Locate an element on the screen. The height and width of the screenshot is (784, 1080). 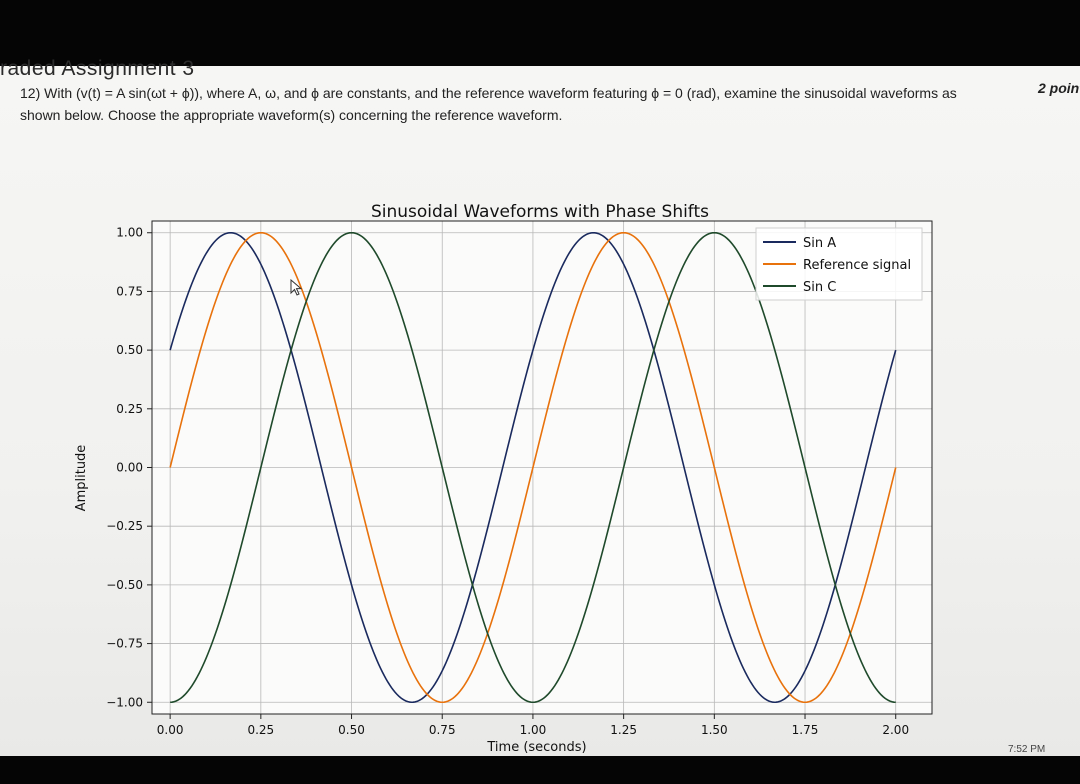
legend: Sin A Reference signal Sin C is located at coordinates (839, 264).